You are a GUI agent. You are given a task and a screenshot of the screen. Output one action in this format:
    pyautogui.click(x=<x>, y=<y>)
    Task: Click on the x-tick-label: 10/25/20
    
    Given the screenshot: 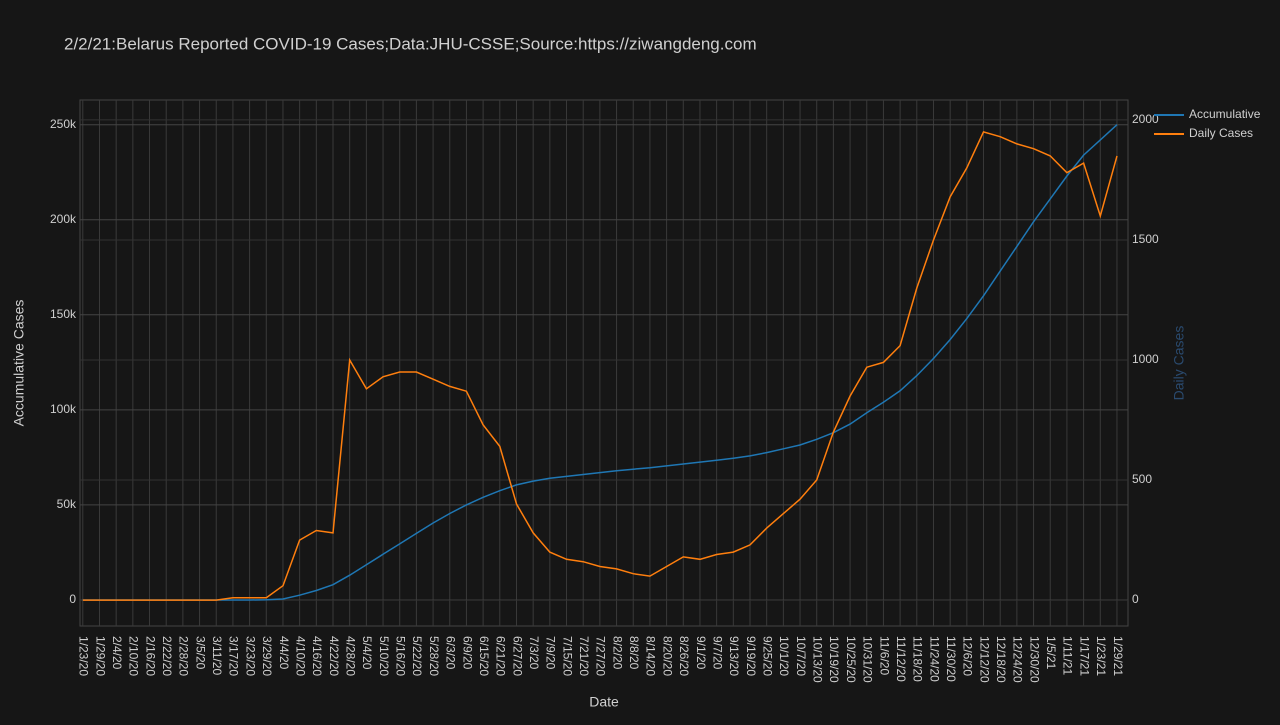 What is the action you would take?
    pyautogui.click(x=851, y=659)
    